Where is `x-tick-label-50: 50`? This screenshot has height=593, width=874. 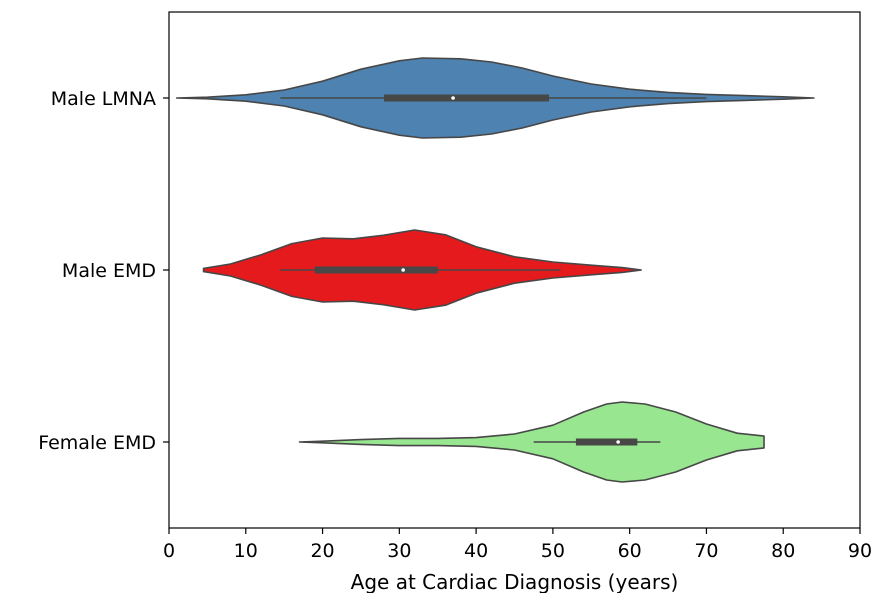
x-tick-label-50: 50 is located at coordinates (553, 551).